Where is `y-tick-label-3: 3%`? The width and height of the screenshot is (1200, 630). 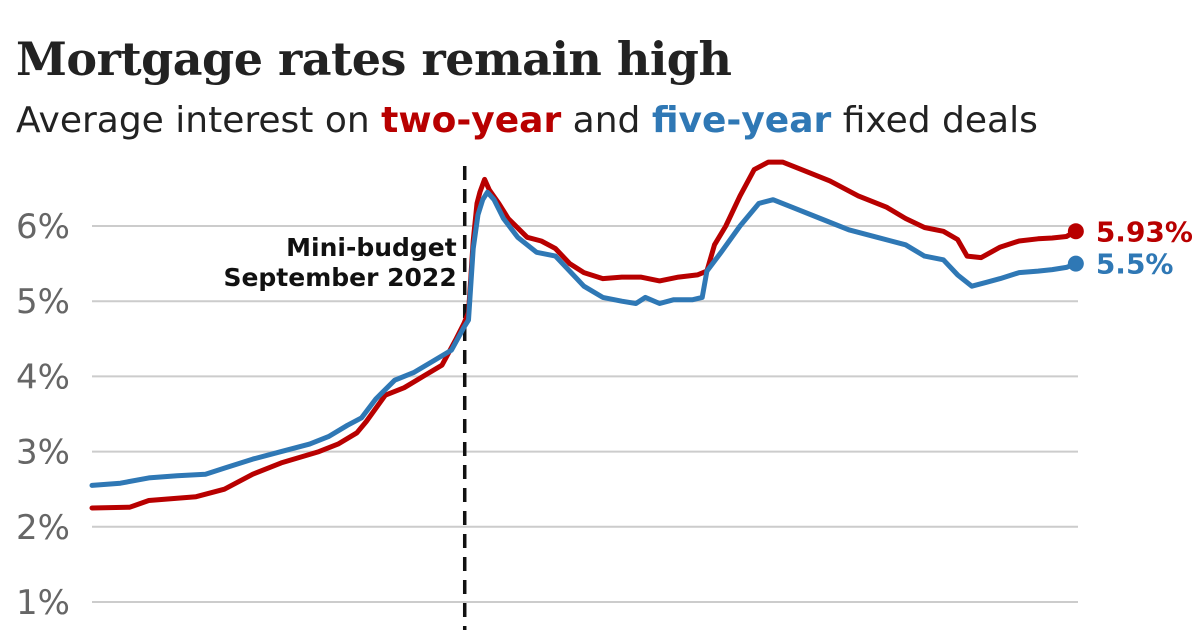 y-tick-label-3: 3% is located at coordinates (43, 453).